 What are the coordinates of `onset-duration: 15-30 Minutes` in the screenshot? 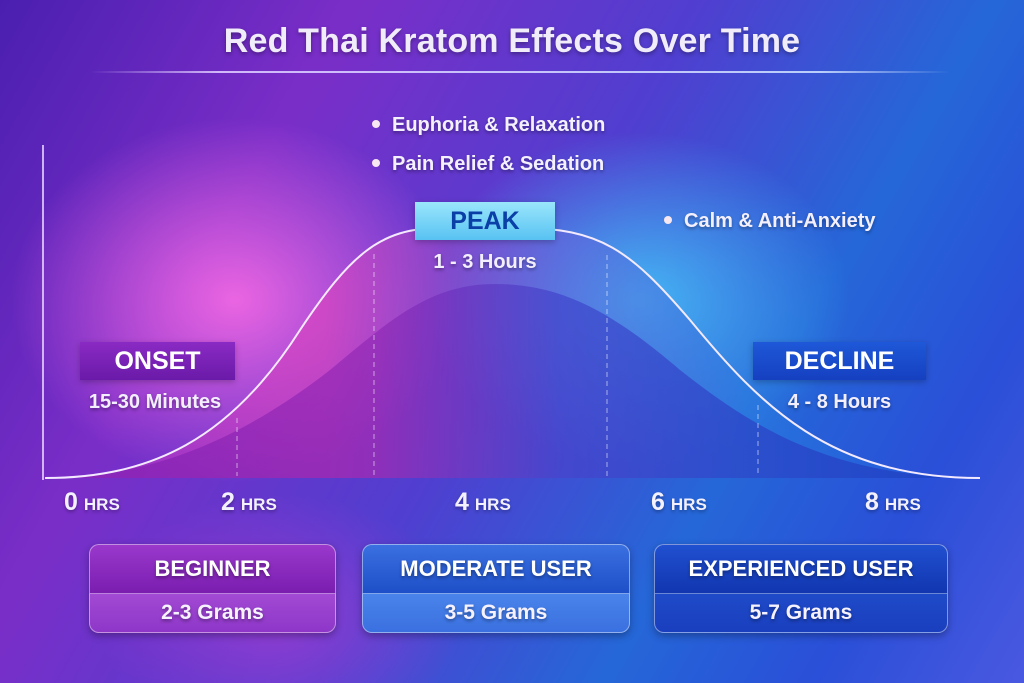 It's located at (155, 402).